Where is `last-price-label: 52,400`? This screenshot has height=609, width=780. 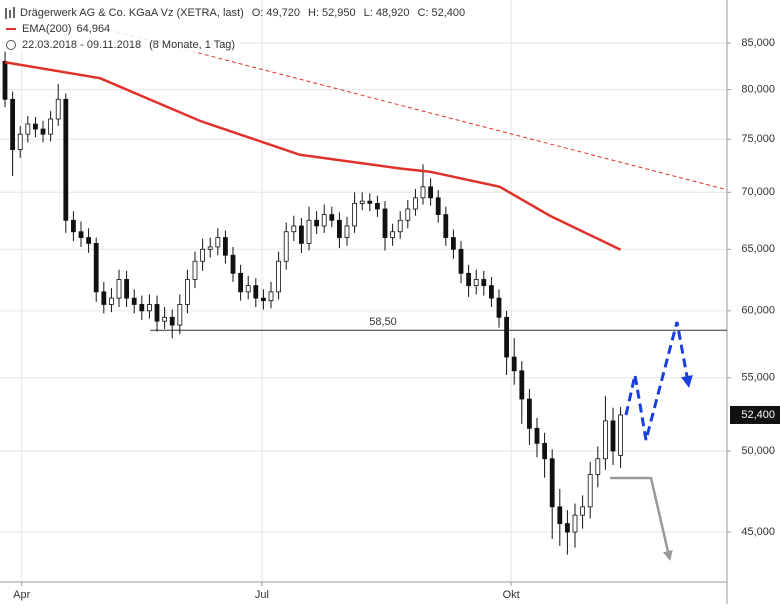 last-price-label: 52,400 is located at coordinates (758, 415).